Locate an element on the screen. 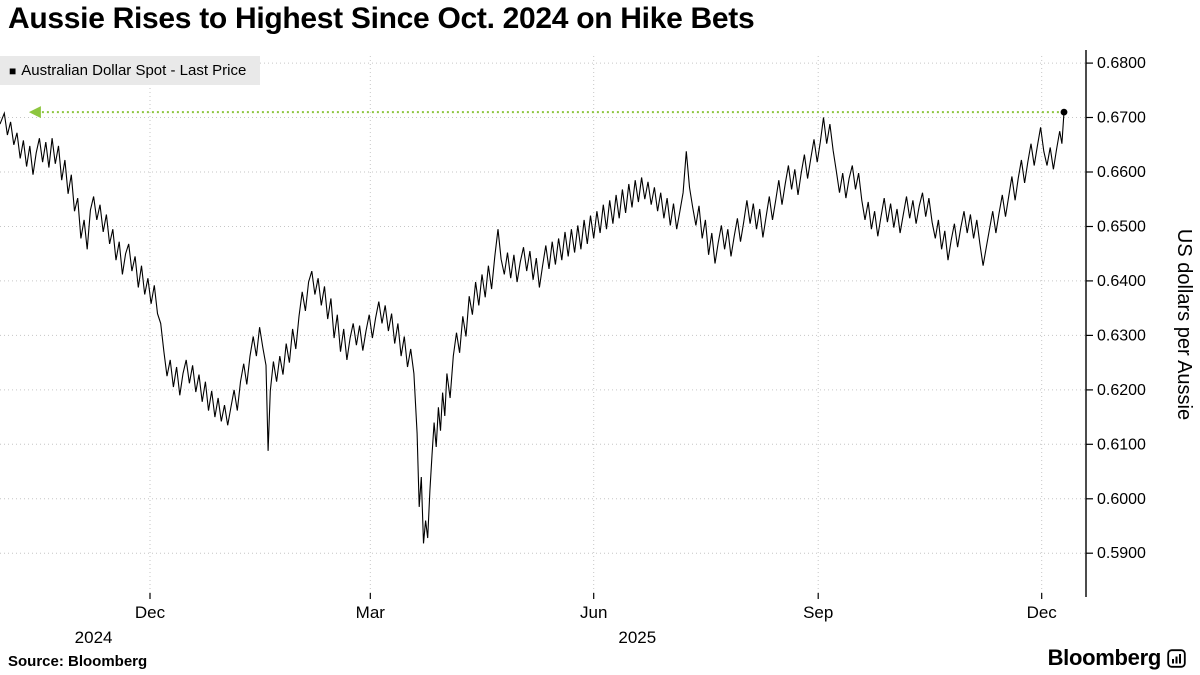  y-tick-label: 0.6400 is located at coordinates (1121, 281).